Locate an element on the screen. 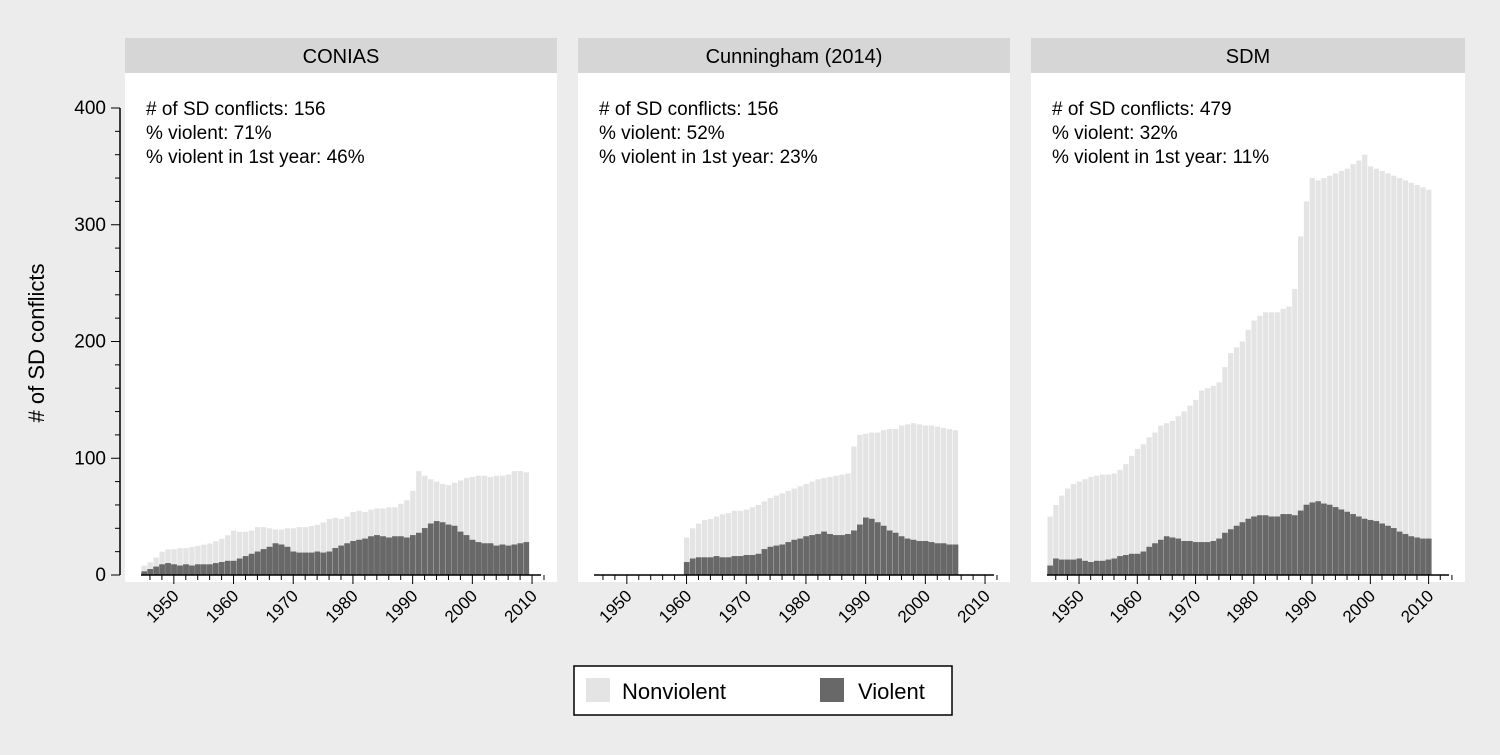 The image size is (1500, 755). annotation-line: # of SD conflicts: 156 is located at coordinates (236, 109).